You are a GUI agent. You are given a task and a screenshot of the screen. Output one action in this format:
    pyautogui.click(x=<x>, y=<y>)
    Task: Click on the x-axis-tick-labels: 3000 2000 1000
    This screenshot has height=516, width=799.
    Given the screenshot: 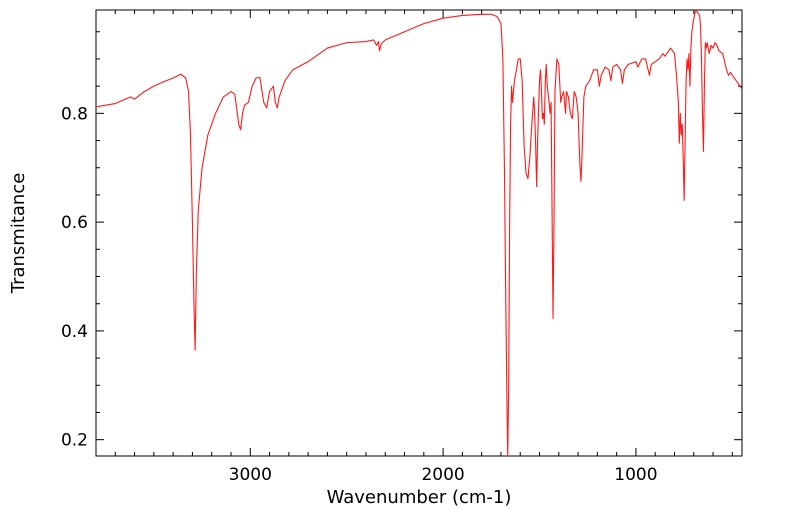 What is the action you would take?
    pyautogui.click(x=443, y=475)
    